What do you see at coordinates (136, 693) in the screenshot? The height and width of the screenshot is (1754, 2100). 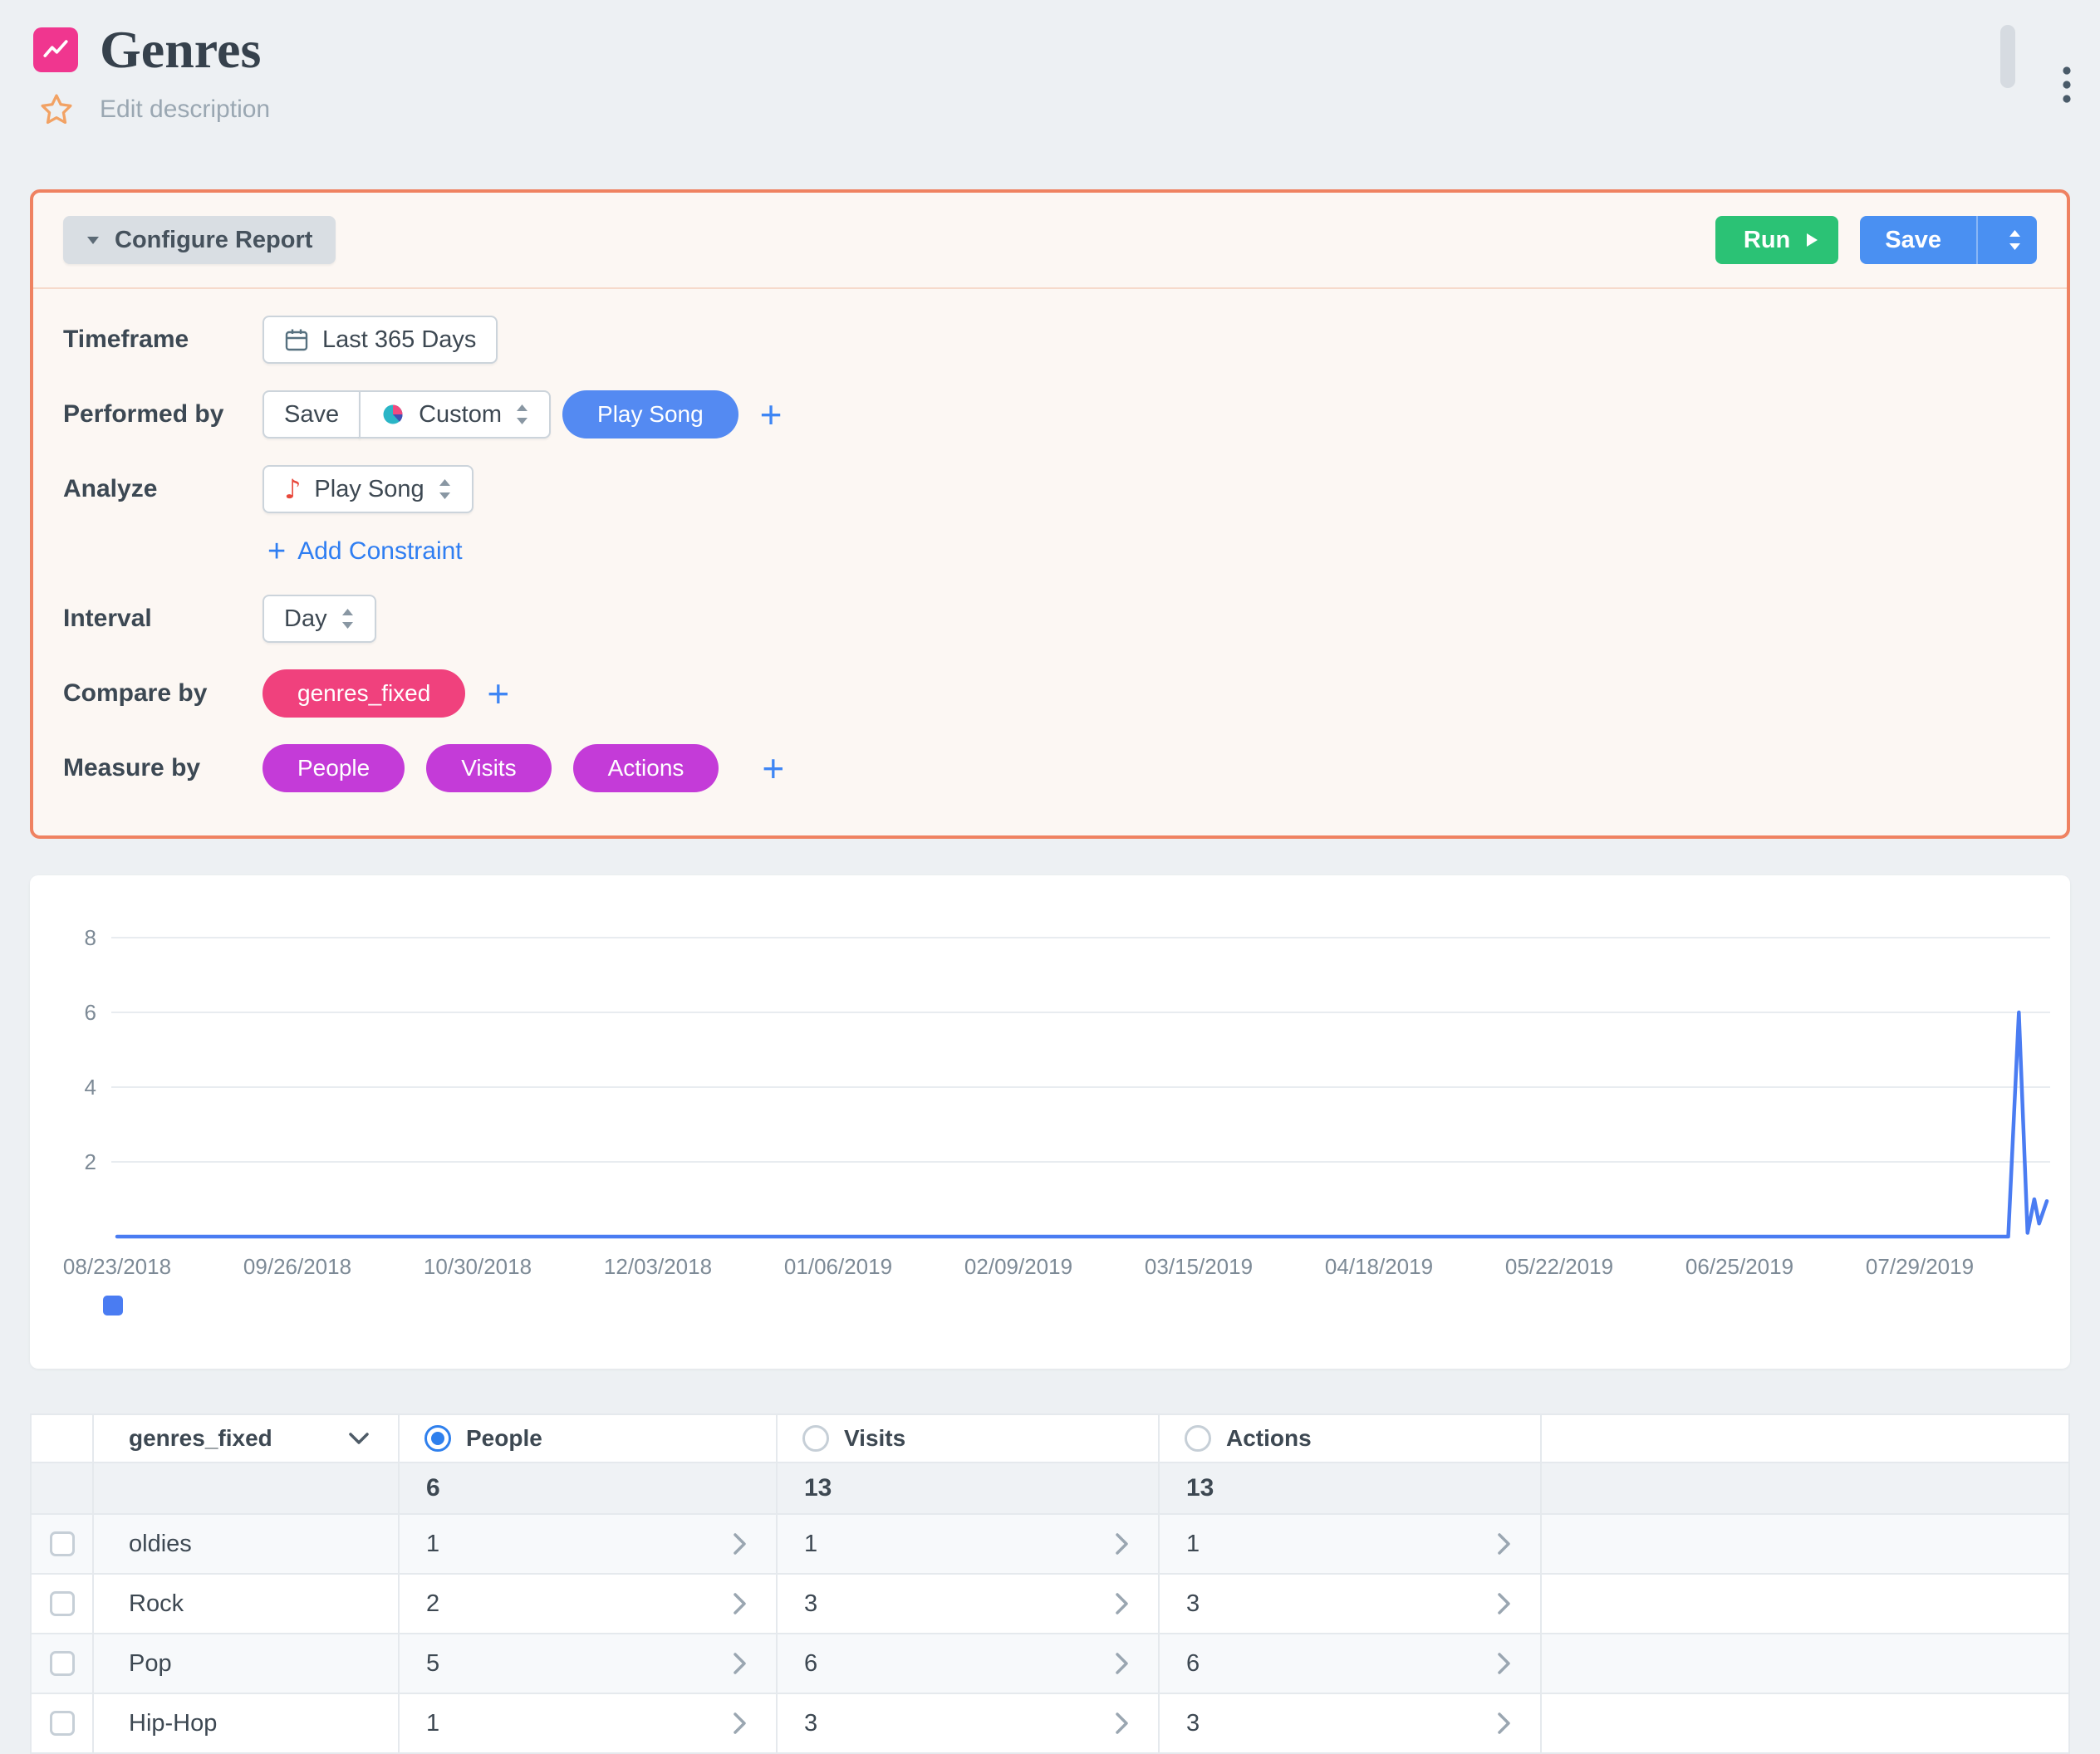 I see `compare-by-label: Compare by` at bounding box center [136, 693].